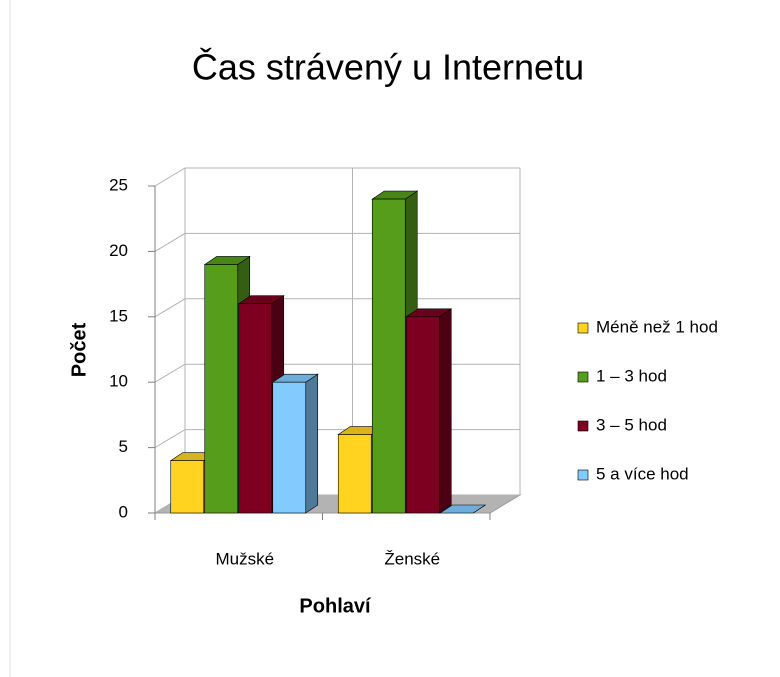  I want to click on y-tick-label: 15, so click(118, 315).